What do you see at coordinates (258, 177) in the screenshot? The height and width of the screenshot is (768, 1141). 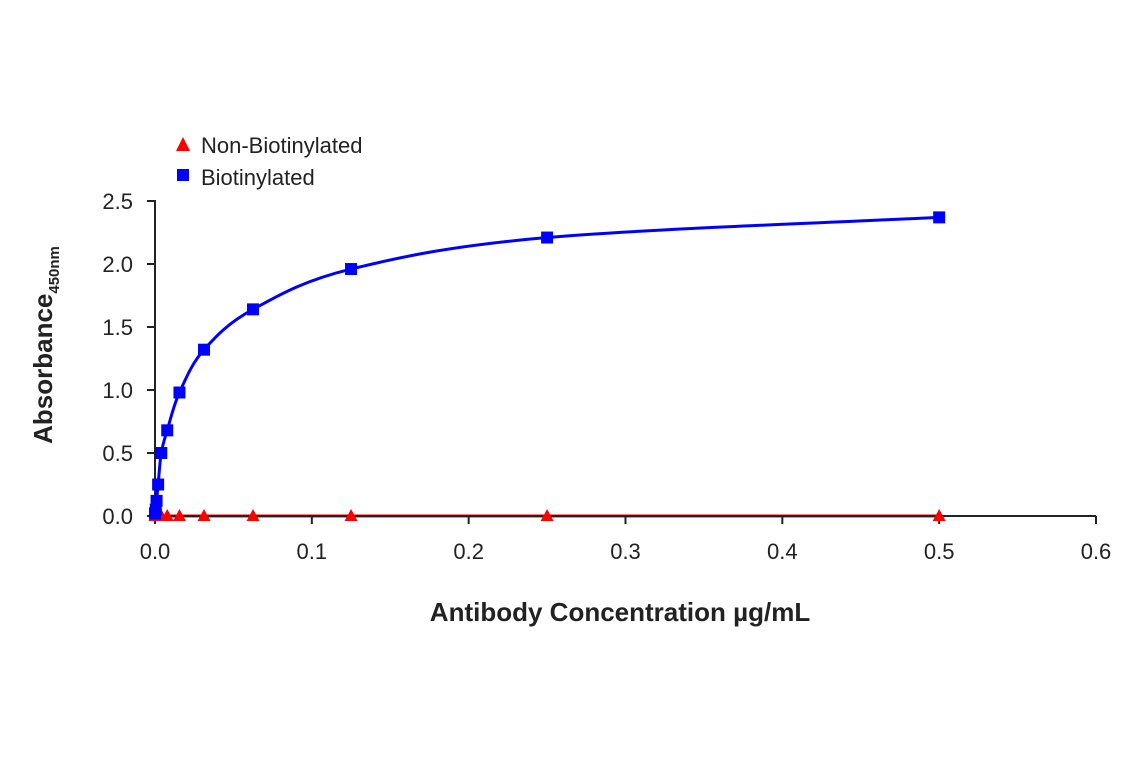 I see `legend-label-biotinylated: Biotinylated` at bounding box center [258, 177].